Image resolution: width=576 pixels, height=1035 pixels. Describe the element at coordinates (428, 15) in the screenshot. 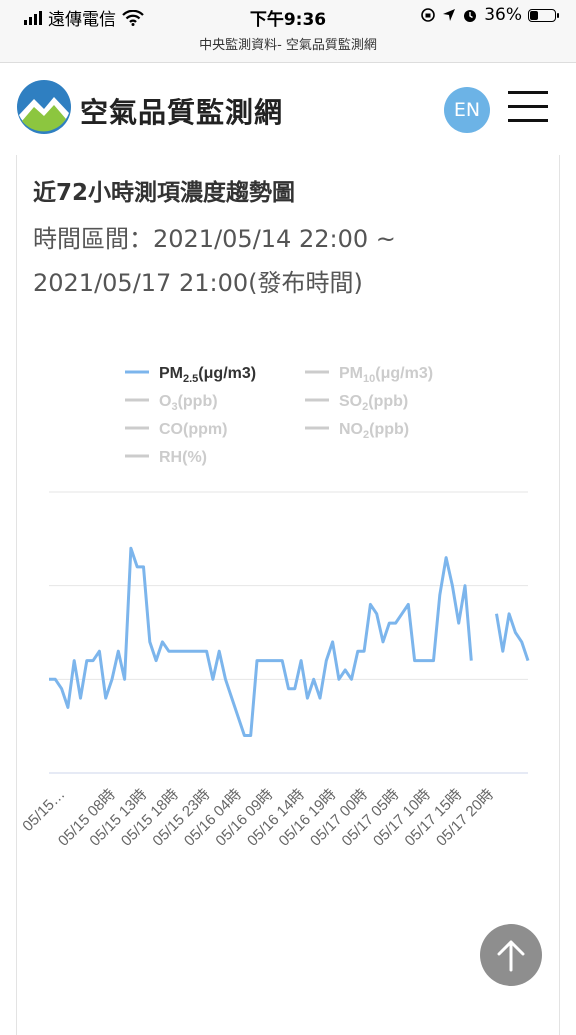

I see `orientation-lock-icon` at that location.